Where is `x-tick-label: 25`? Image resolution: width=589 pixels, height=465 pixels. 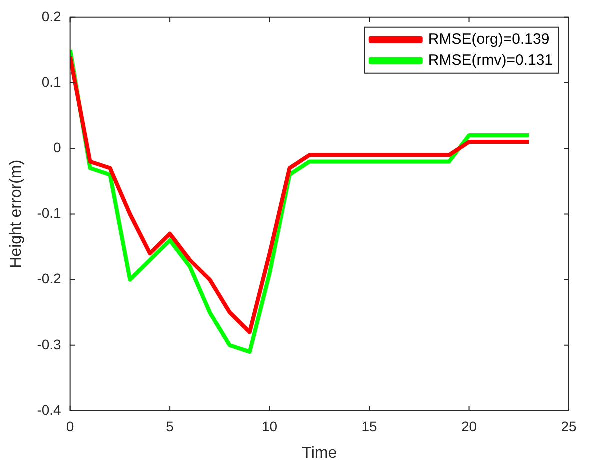 x-tick-label: 25 is located at coordinates (569, 426).